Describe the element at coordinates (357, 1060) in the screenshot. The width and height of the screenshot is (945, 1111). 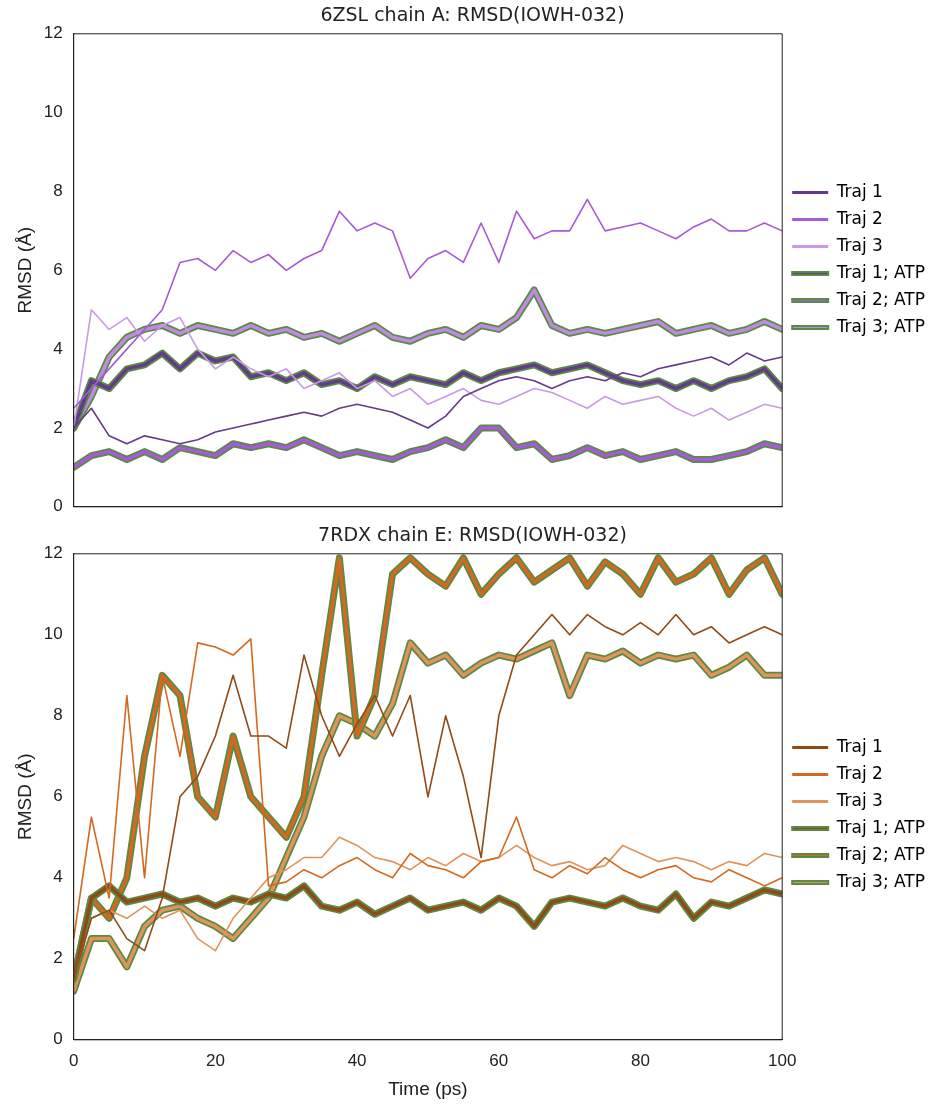
I see `x-tick-label: 40` at that location.